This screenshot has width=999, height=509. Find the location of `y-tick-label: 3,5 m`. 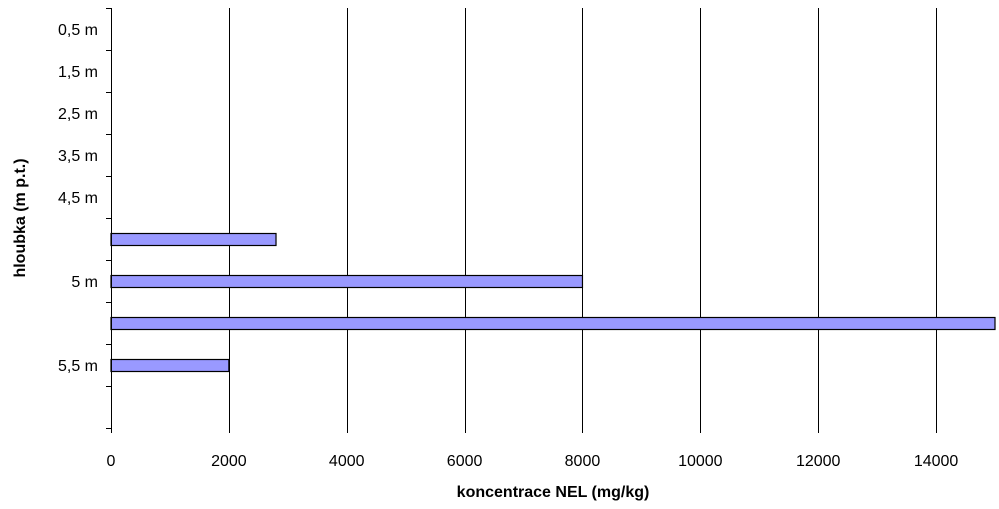

y-tick-label: 3,5 m is located at coordinates (78, 156).